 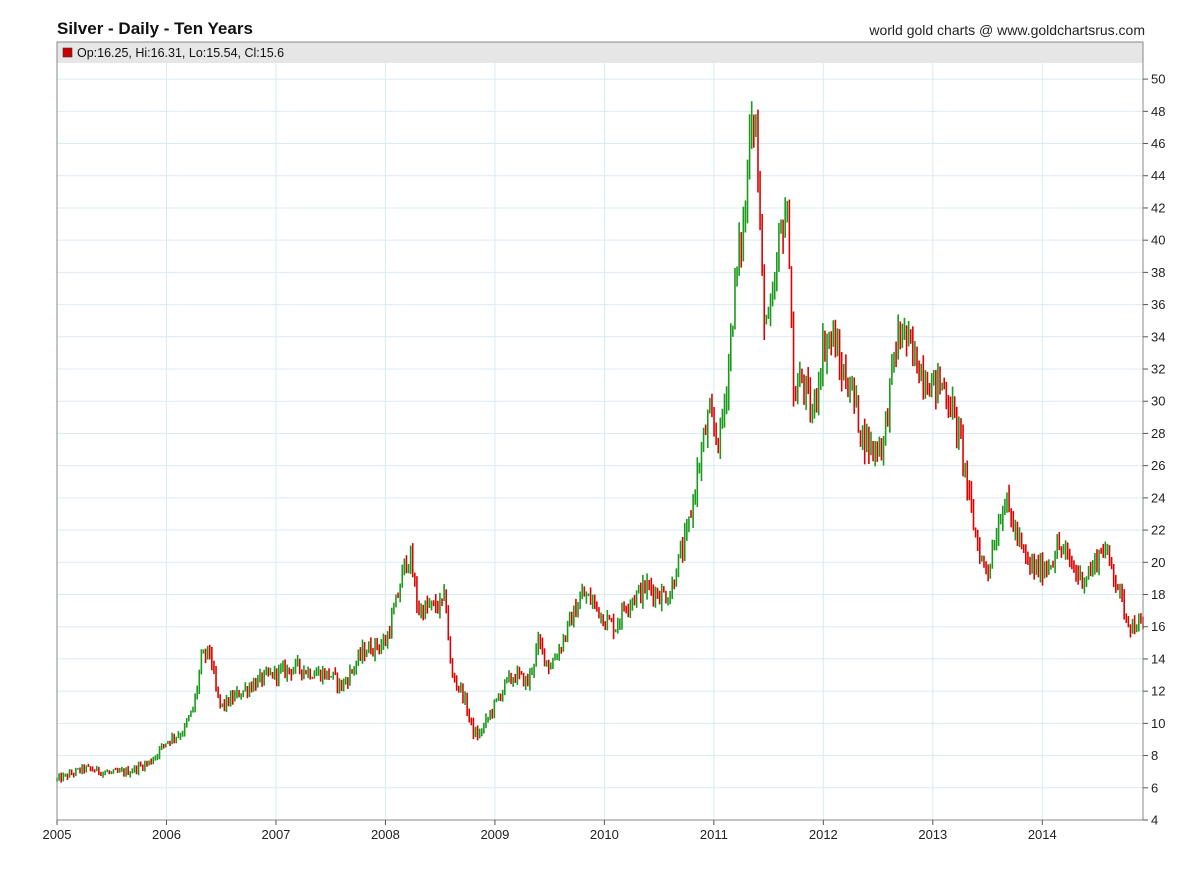 What do you see at coordinates (1158, 401) in the screenshot?
I see `y-tick-label: 30` at bounding box center [1158, 401].